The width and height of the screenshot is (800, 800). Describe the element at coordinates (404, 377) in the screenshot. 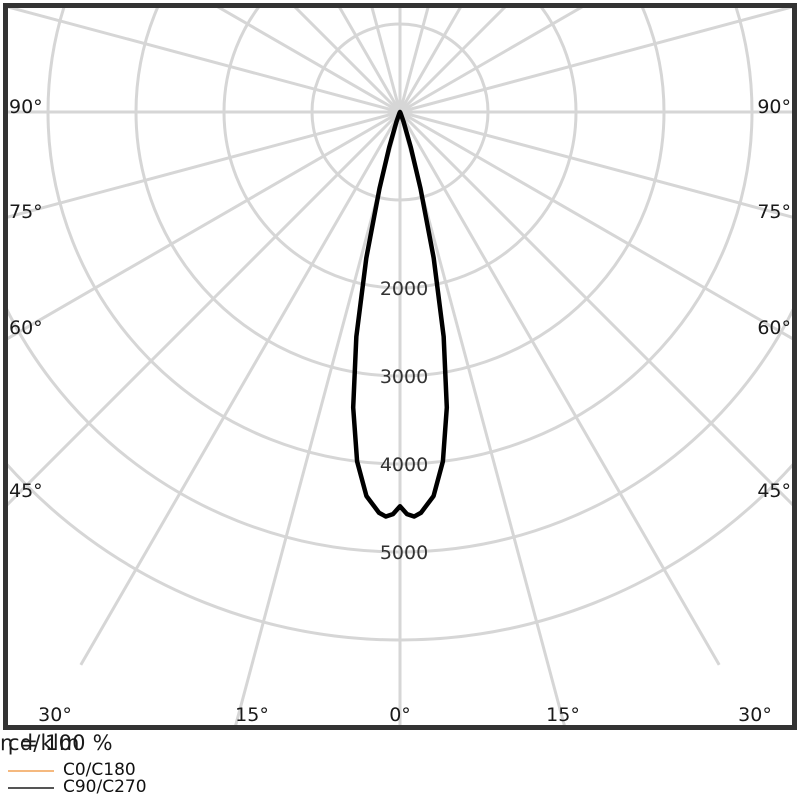

I see `radial-tick-3000: 3000` at that location.